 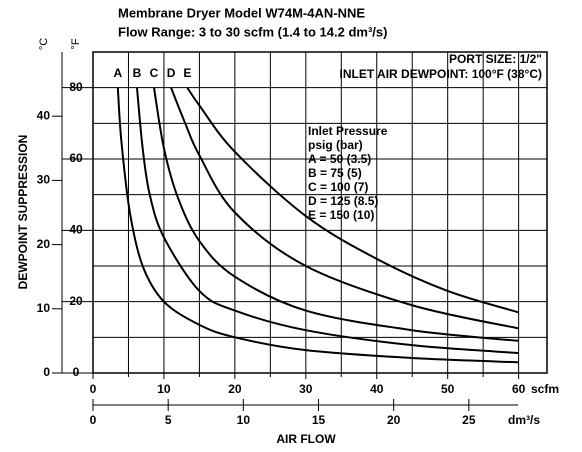 I want to click on x2-tick-label: 15, so click(x=319, y=420).